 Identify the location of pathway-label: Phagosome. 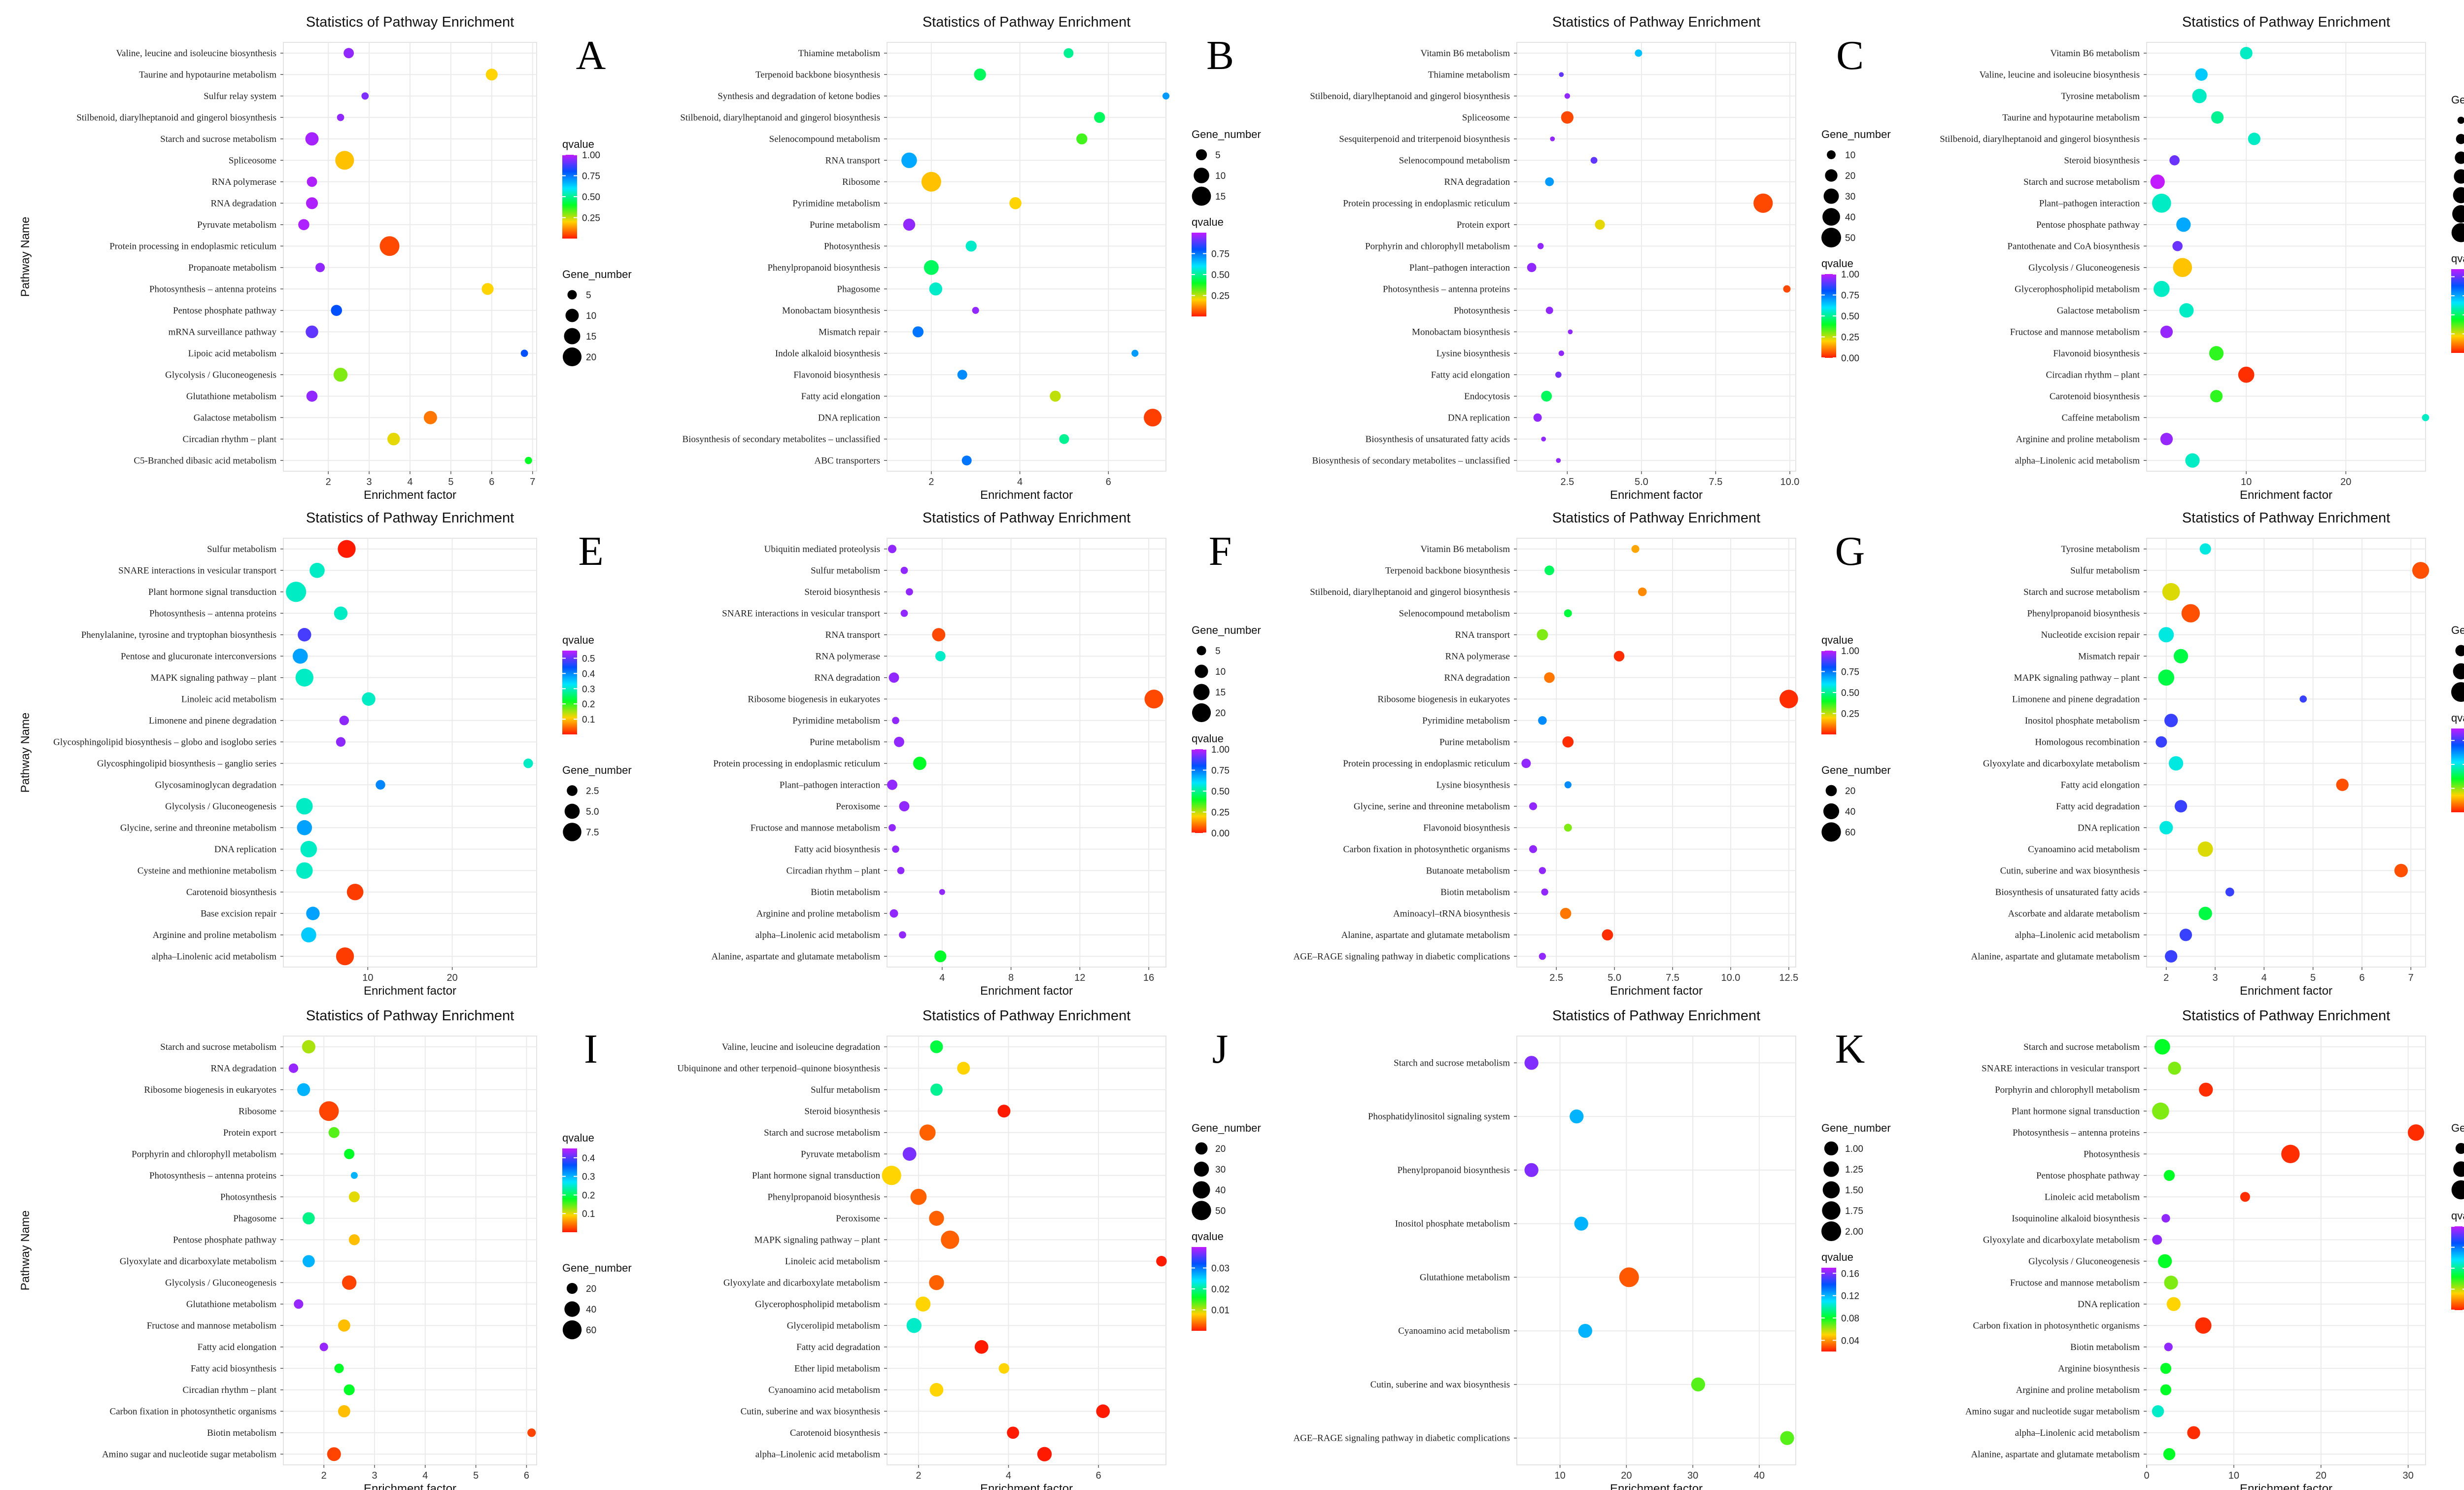
(858, 289).